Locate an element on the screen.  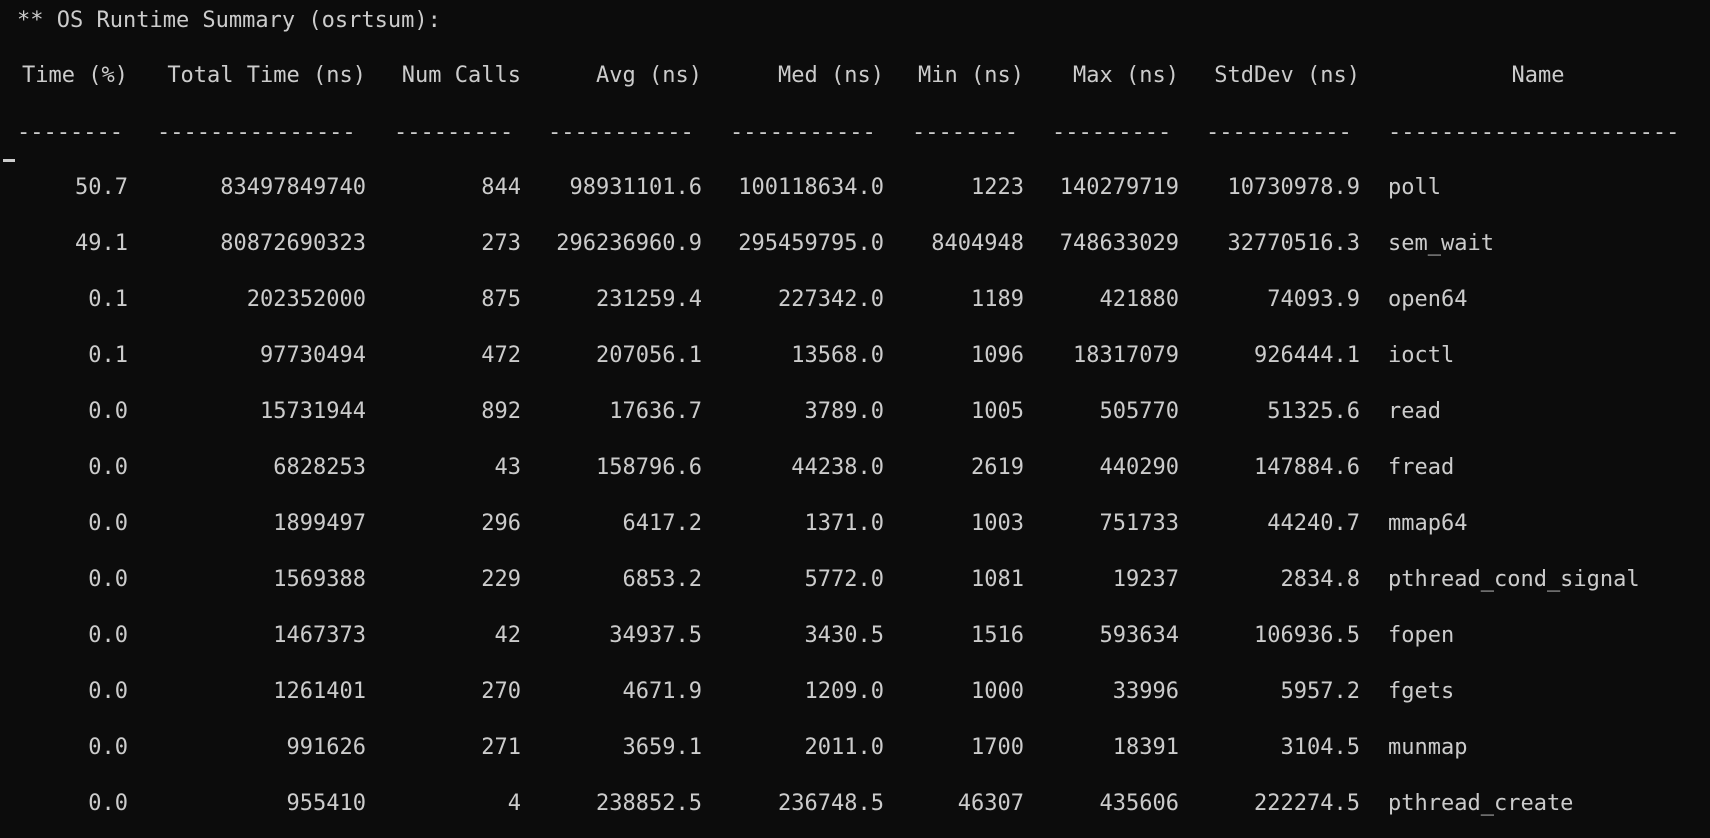
cell-total-time: 1899497 is located at coordinates (319, 523).